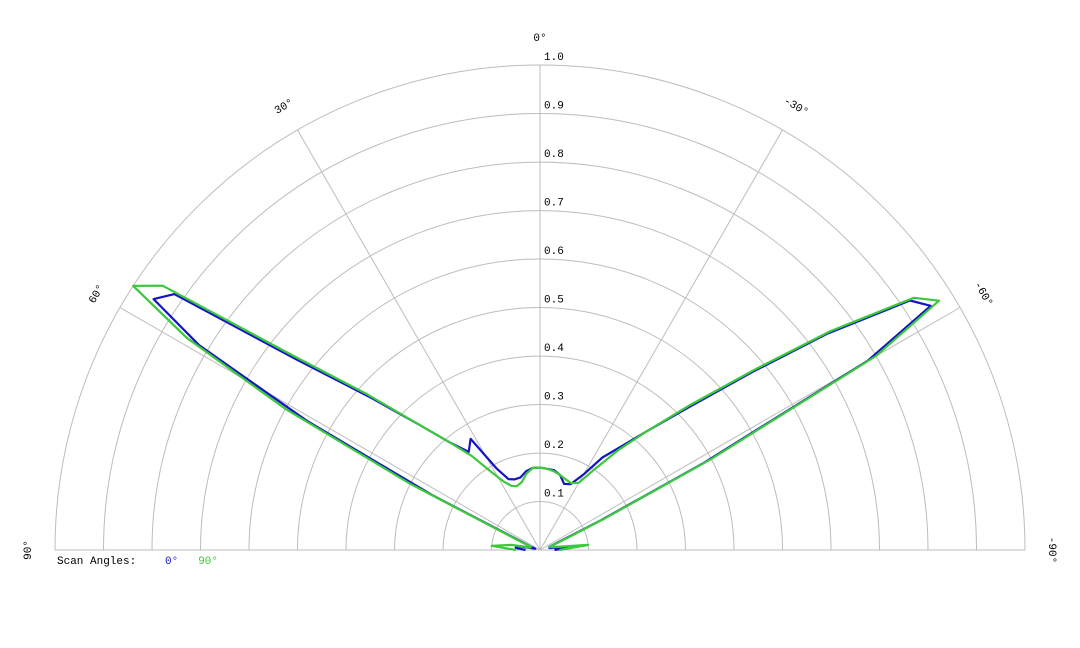 This screenshot has width=1080, height=648. What do you see at coordinates (554, 494) in the screenshot?
I see `r-tick-label: 0.1` at bounding box center [554, 494].